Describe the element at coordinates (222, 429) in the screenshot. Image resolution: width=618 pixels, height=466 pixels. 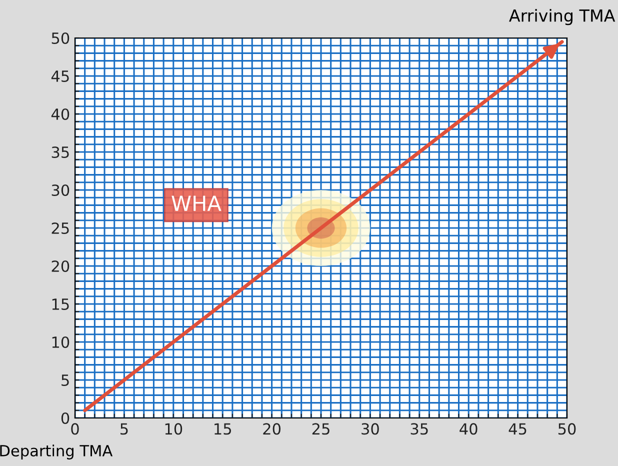
I see `x-tick-label: 15` at that location.